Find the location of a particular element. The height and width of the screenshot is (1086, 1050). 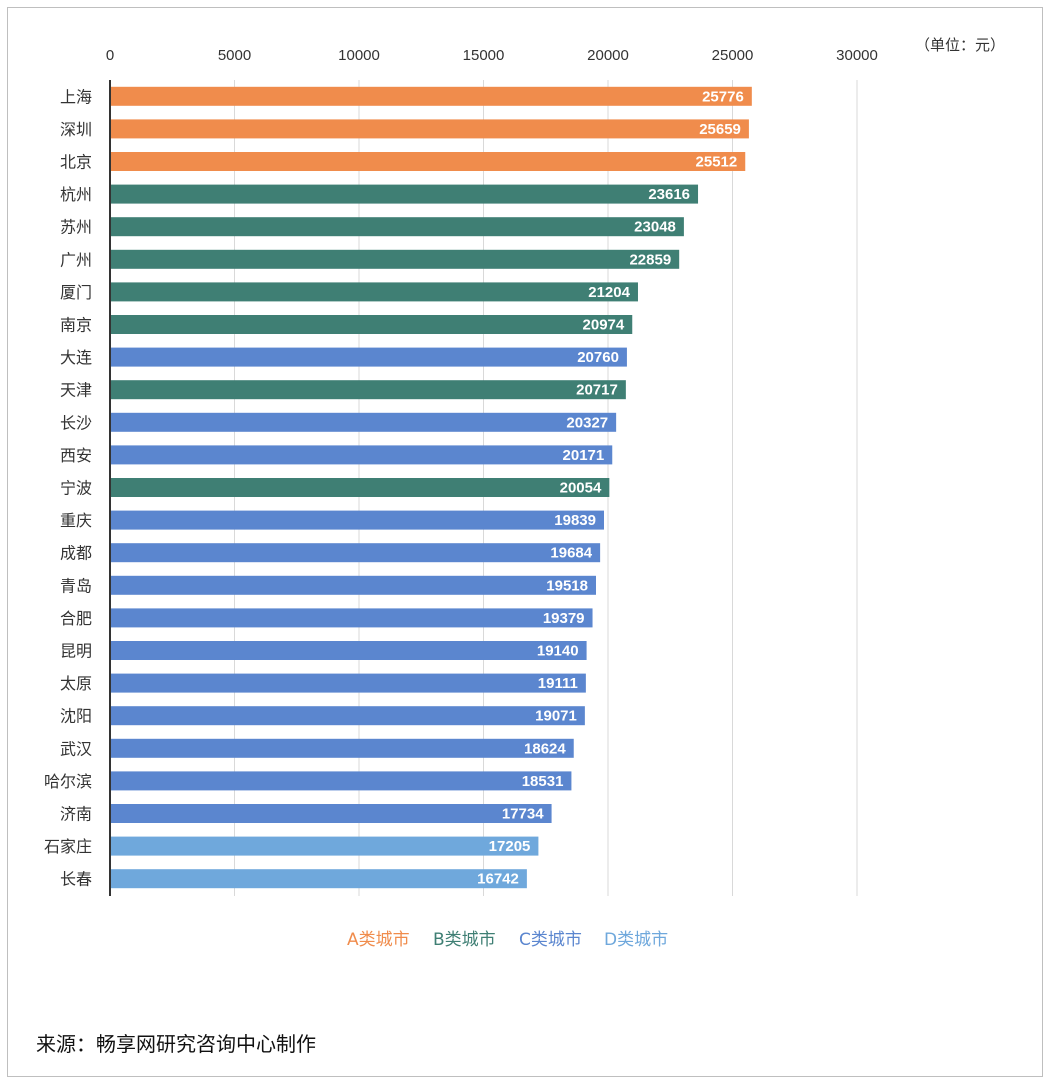

x-axis-ticks: 0 5000 10000 15000 20000 25000 30000 is located at coordinates (492, 55).